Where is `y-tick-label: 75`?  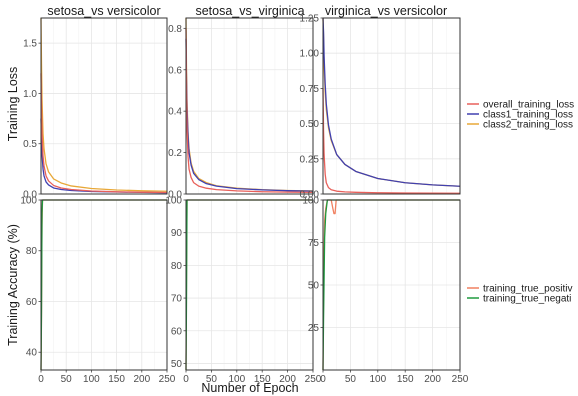 y-tick-label: 75 is located at coordinates (314, 243).